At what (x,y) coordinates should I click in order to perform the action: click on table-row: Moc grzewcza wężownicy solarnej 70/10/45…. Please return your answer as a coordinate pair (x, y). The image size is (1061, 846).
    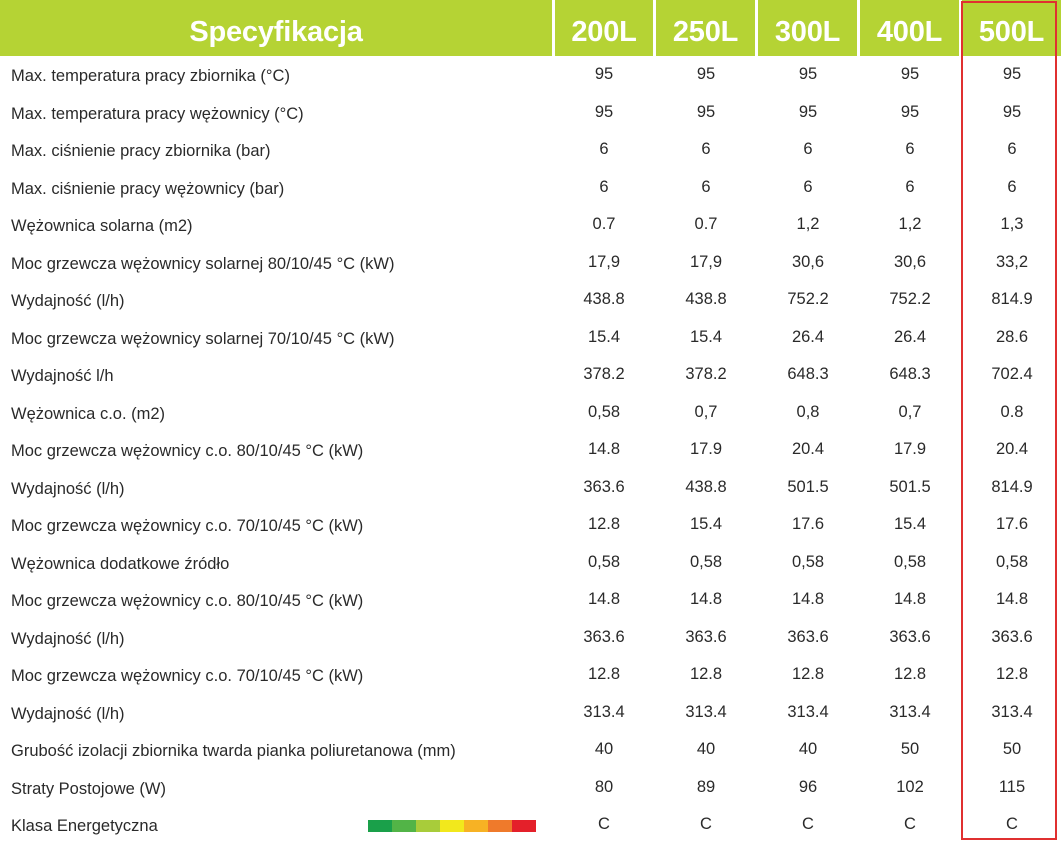
    Looking at the image, I should click on (530, 338).